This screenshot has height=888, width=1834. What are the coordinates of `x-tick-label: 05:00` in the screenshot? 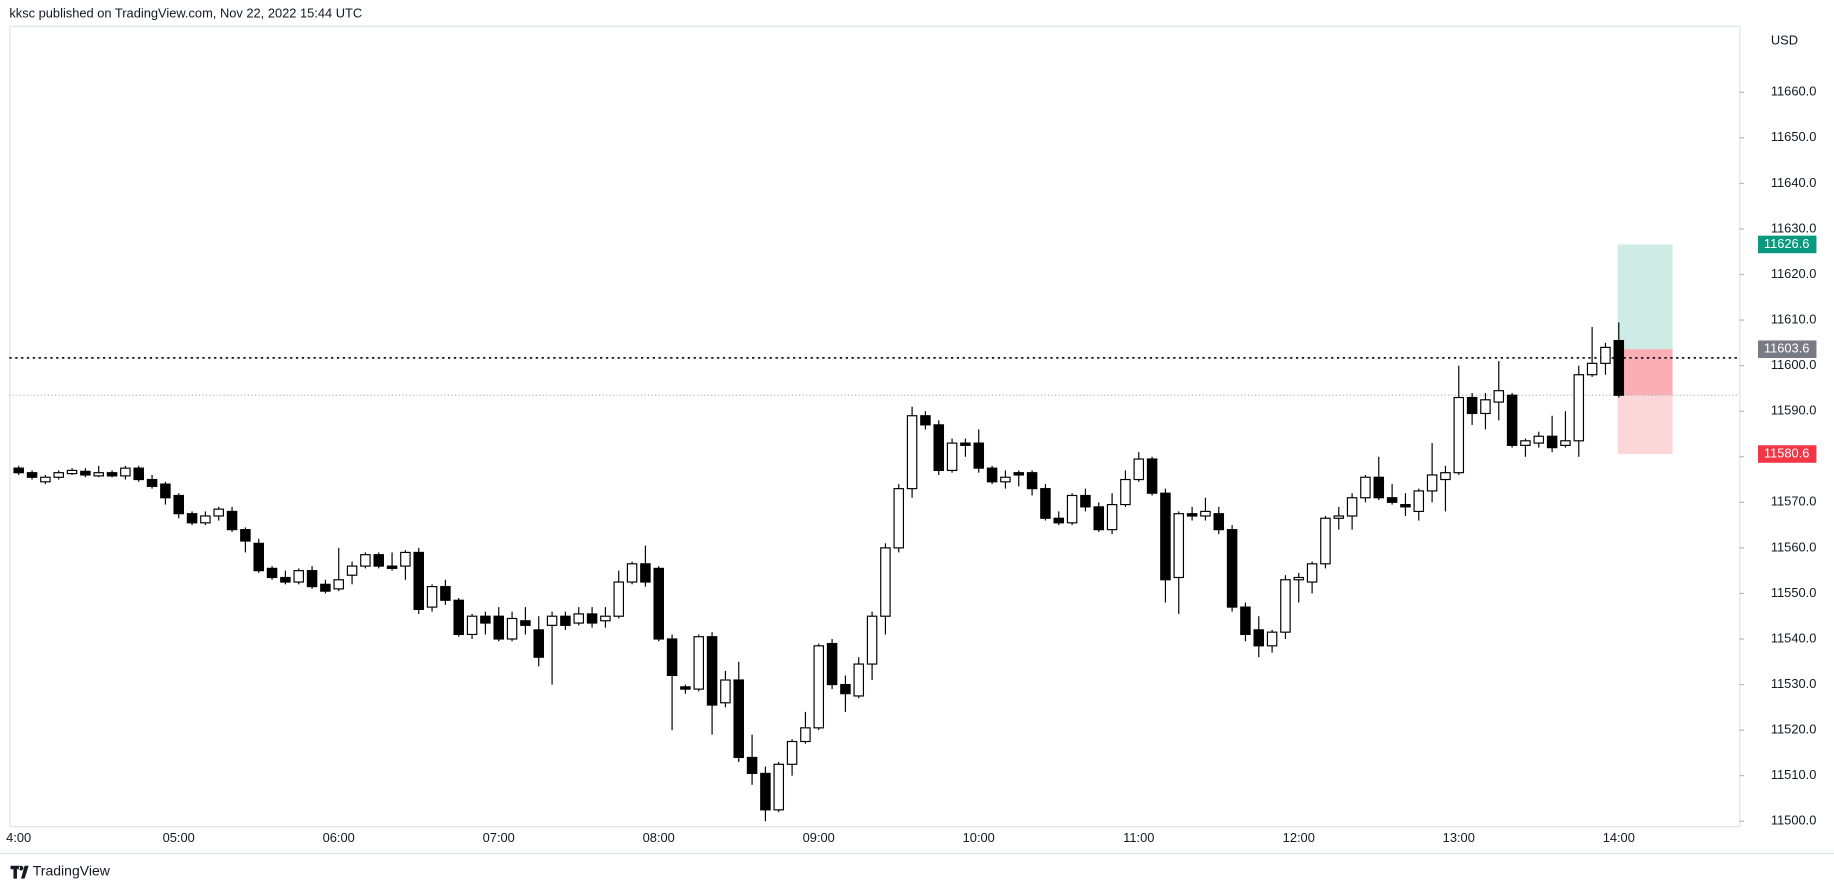 It's located at (179, 837).